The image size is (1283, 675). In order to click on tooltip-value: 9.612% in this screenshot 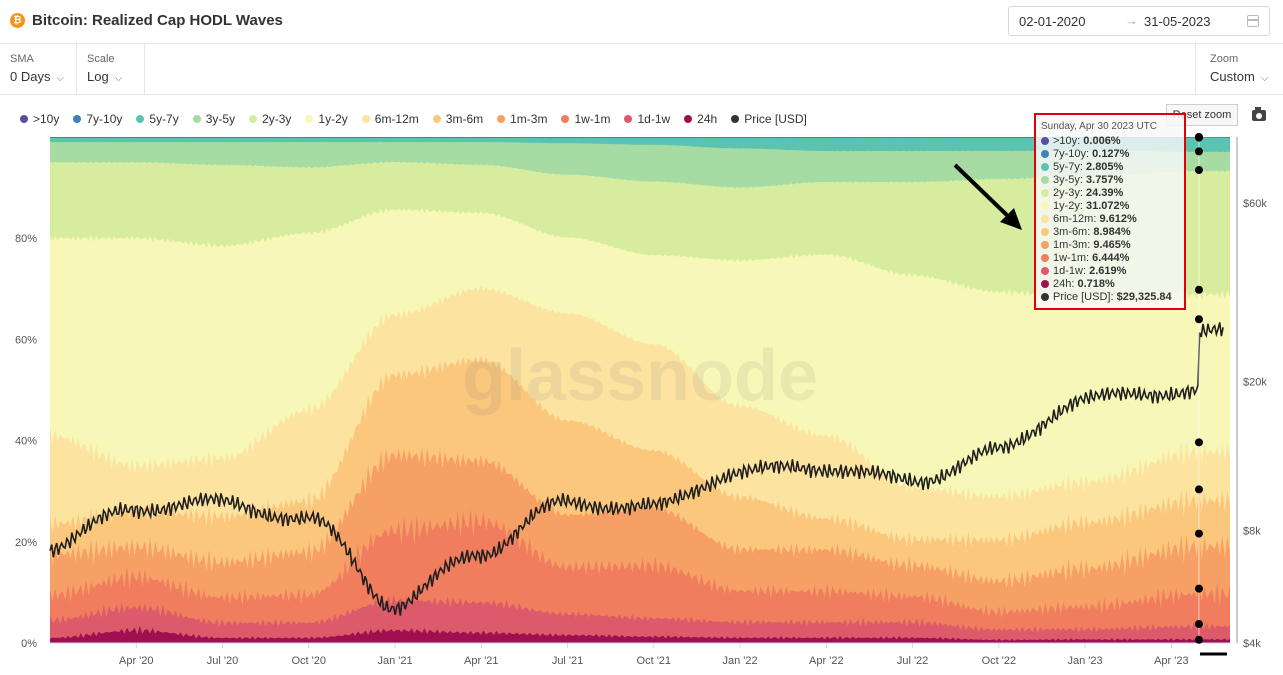, I will do `click(1118, 219)`.